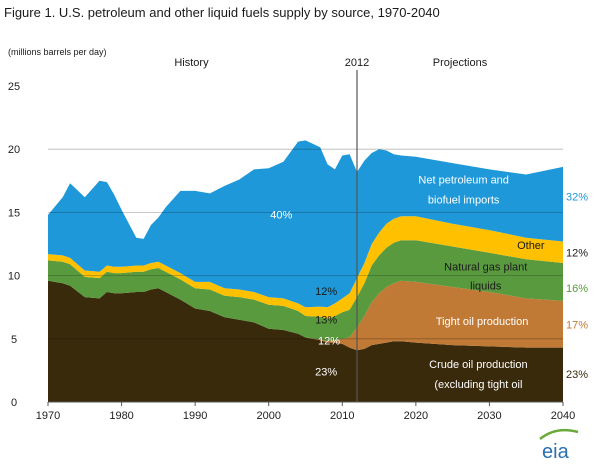 The image size is (596, 466). I want to click on x-tick-label: 1980, so click(121, 416).